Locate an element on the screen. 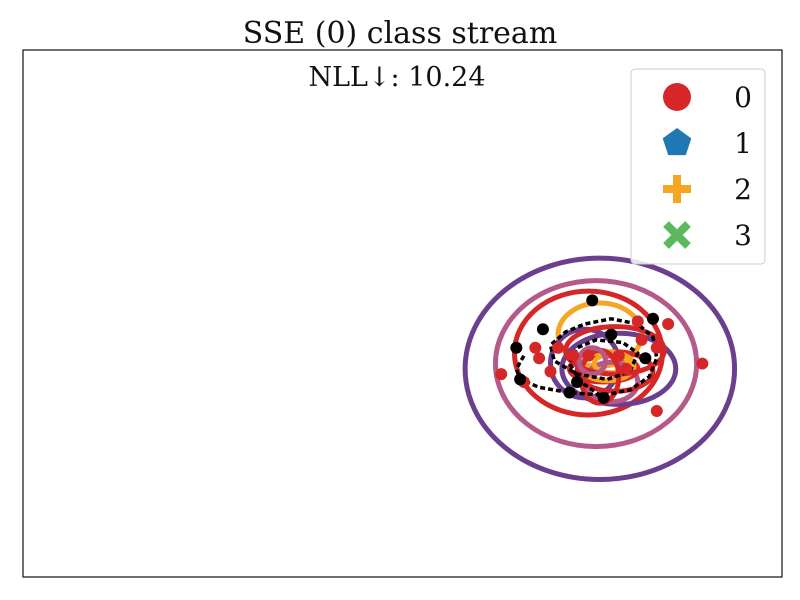 The width and height of the screenshot is (800, 600). legend-marker-pentagon is located at coordinates (677, 142).